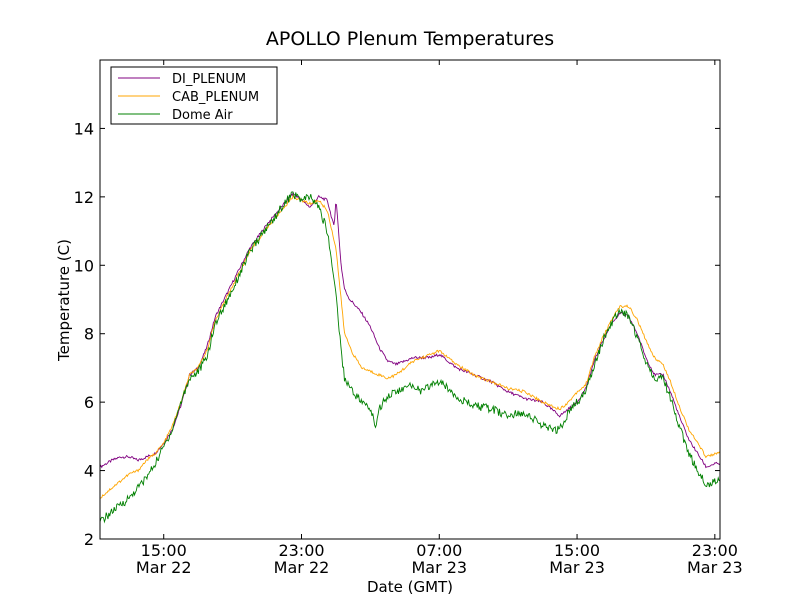 The image size is (800, 600). I want to click on legend-label: CAB_PLENUM, so click(215, 97).